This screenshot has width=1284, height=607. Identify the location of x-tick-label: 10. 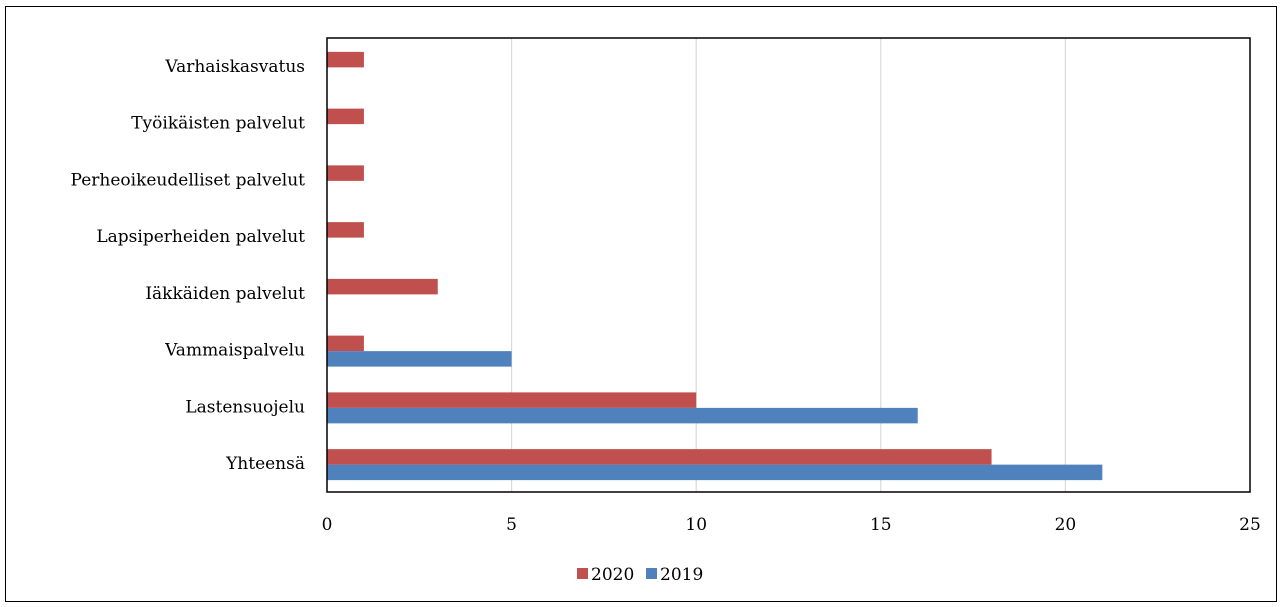
(696, 525).